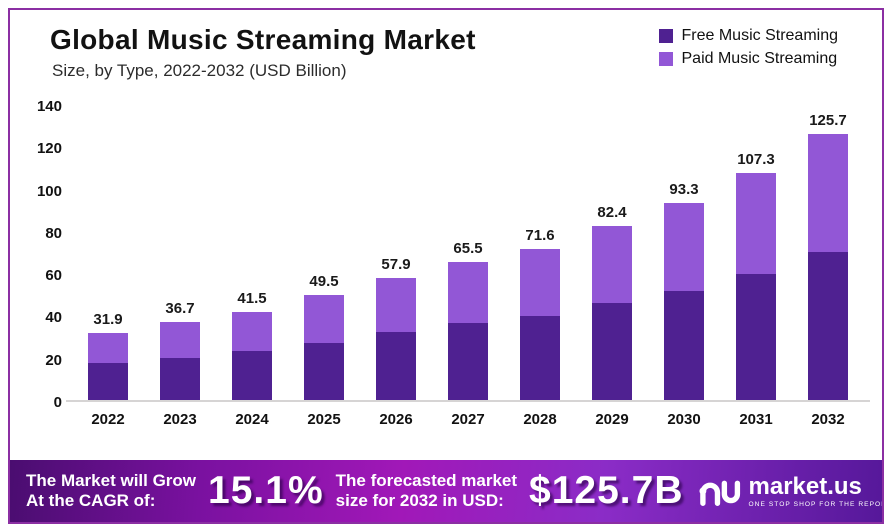  What do you see at coordinates (816, 504) in the screenshot?
I see `logo-tagline: ONE STOP SHOP FOR THE REPORTS` at bounding box center [816, 504].